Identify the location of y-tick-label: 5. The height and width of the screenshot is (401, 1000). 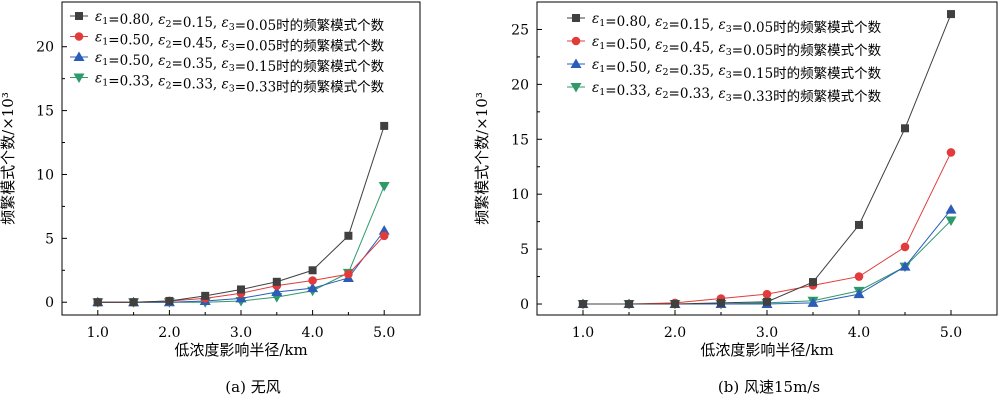
(524, 250).